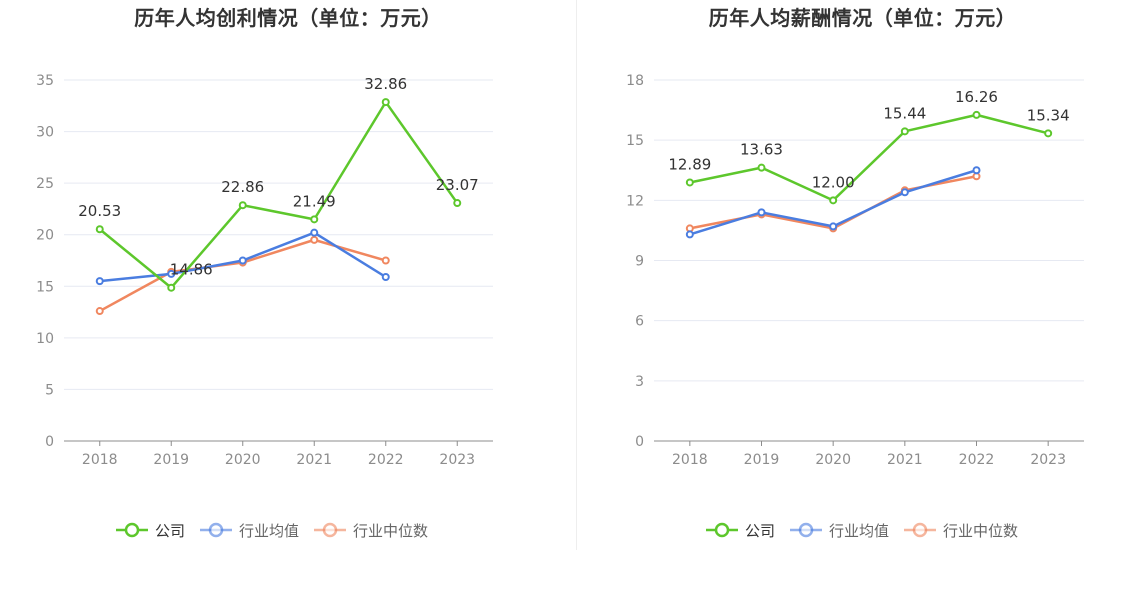  I want to click on data-label: 12.89, so click(689, 164).